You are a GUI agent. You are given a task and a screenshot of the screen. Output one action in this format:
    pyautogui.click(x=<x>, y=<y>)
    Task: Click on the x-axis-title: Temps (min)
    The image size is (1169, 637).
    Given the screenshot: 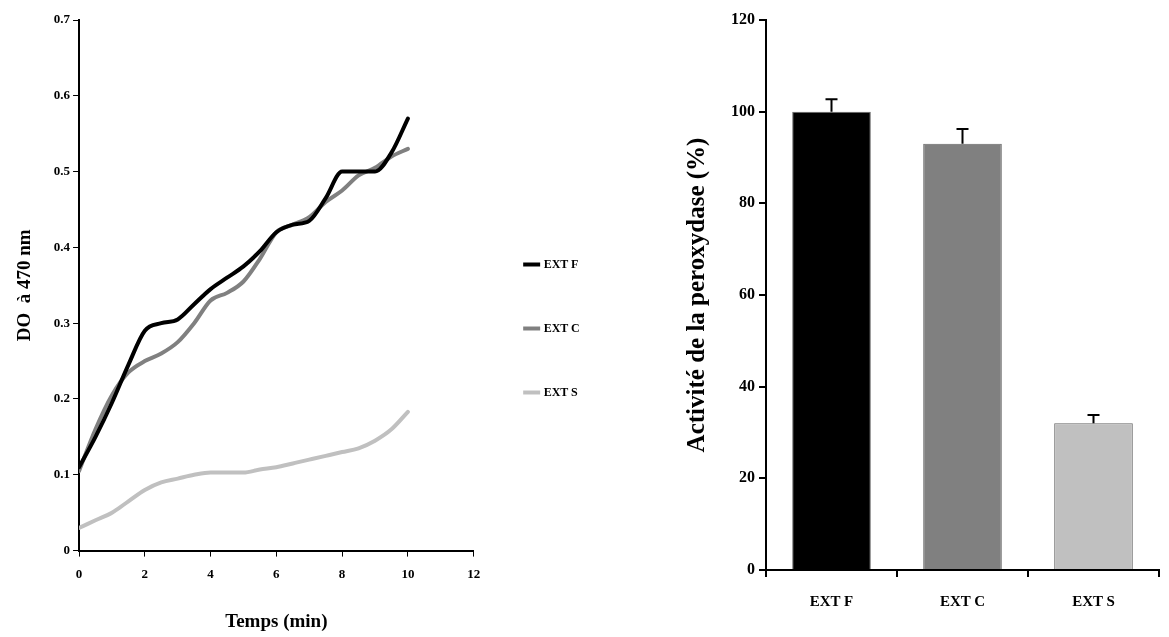 What is the action you would take?
    pyautogui.click(x=276, y=620)
    